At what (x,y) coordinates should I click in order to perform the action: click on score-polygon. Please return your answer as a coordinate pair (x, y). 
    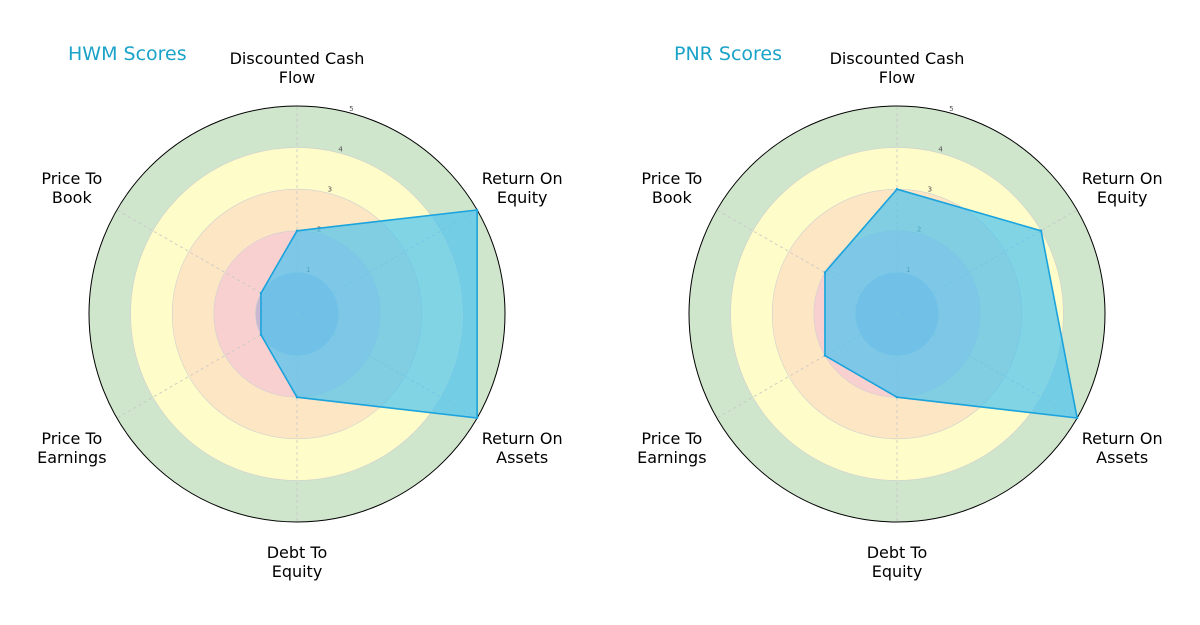
    Looking at the image, I should click on (369, 314).